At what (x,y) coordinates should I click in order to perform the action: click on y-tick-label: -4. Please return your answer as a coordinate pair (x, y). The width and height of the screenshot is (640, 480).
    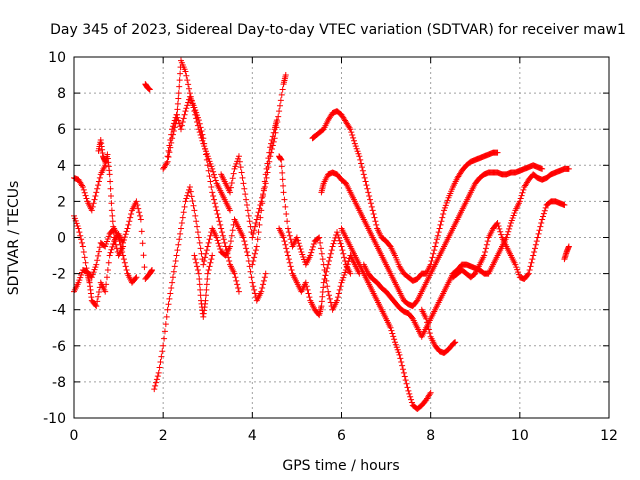
    Looking at the image, I should click on (59, 311).